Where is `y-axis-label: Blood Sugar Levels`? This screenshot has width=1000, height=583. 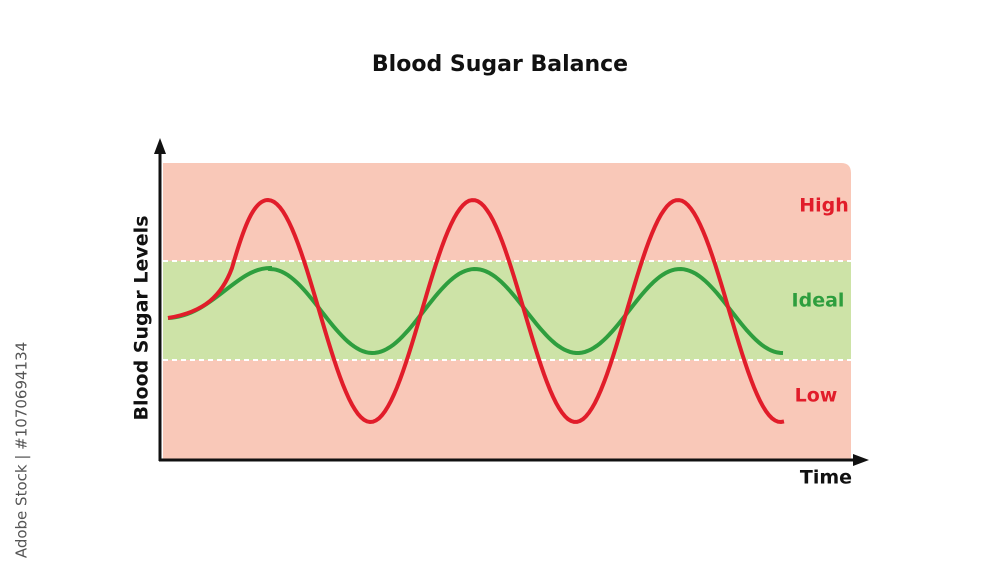
y-axis-label: Blood Sugar Levels is located at coordinates (142, 317).